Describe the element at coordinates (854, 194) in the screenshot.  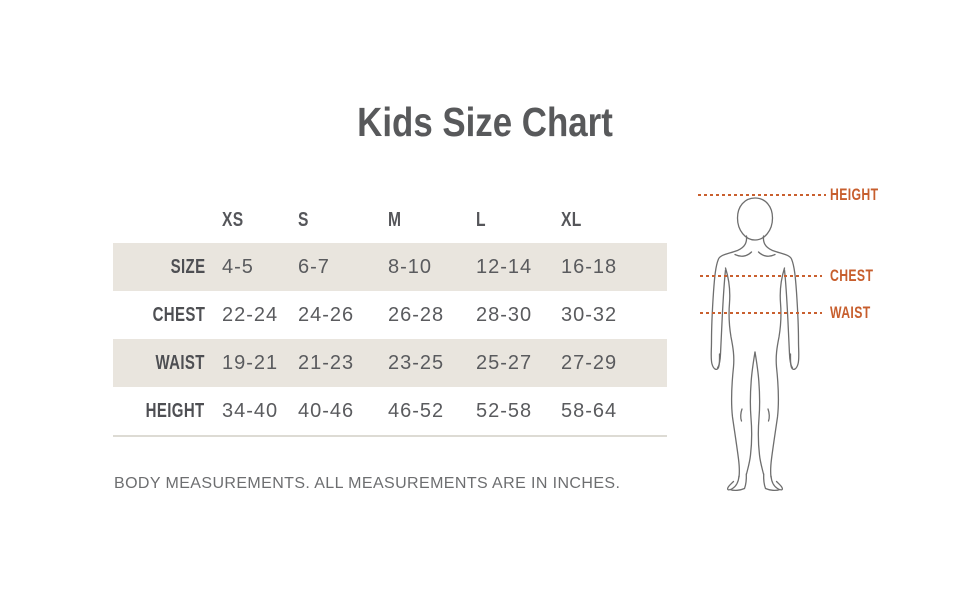
I see `height-label: HEIGHT` at that location.